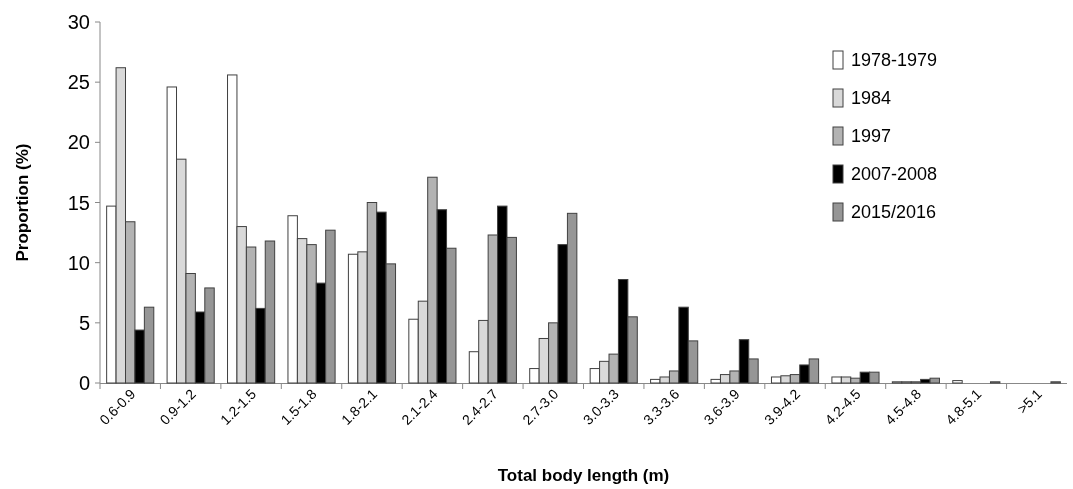 The image size is (1073, 489). Describe the element at coordinates (894, 60) in the screenshot. I see `legend-label: 1978-1979` at that location.